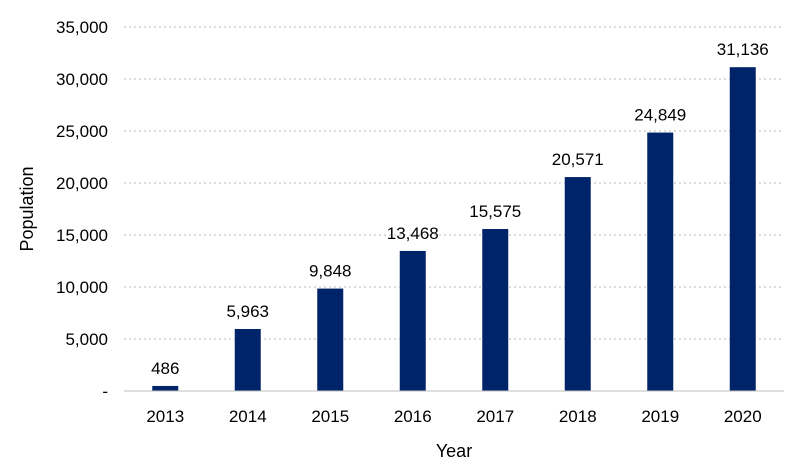 The height and width of the screenshot is (472, 800). What do you see at coordinates (743, 49) in the screenshot?
I see `data-label: 31,136` at bounding box center [743, 49].